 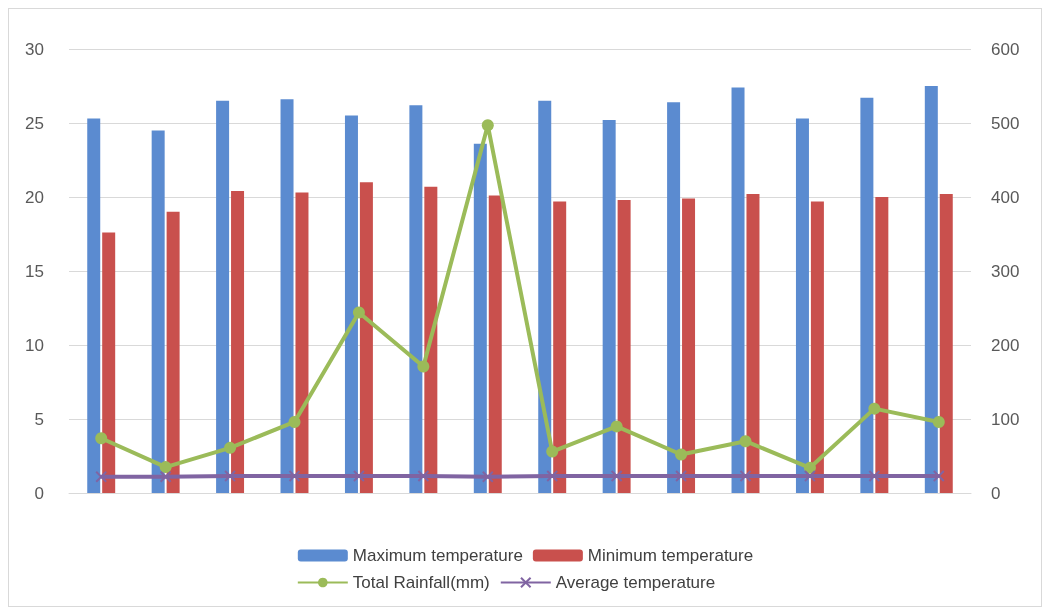 I want to click on legend-label: Total Rainfall(mm), so click(x=421, y=582).